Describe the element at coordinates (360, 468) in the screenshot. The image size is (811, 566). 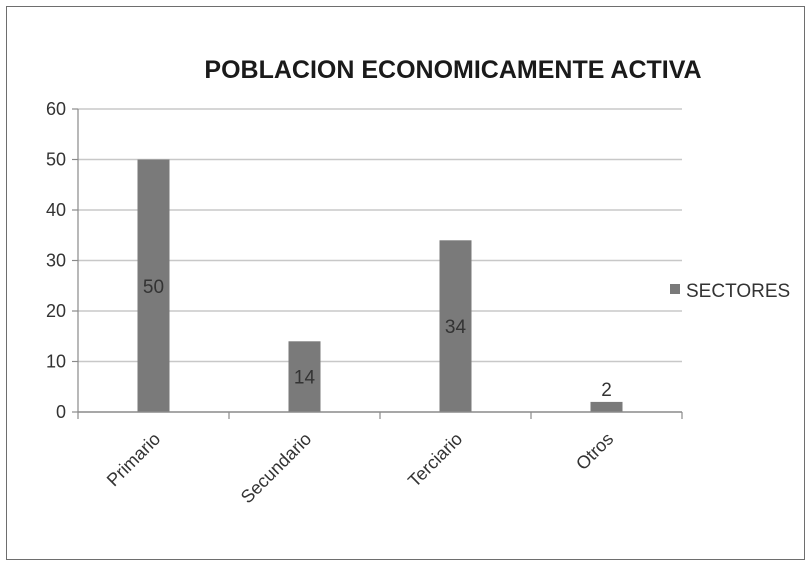
I see `x-axis-ticks: Primario Secundario Terciario Otros` at that location.